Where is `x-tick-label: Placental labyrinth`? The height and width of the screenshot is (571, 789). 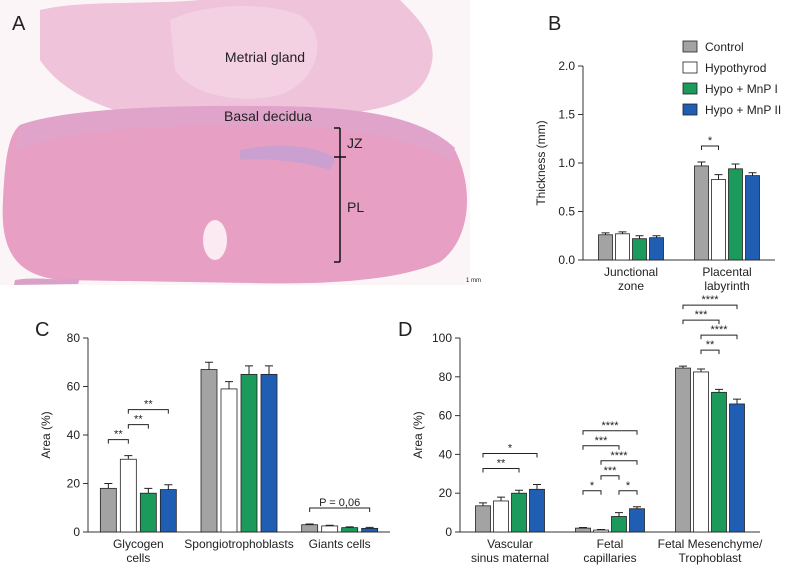
x-tick-label: Placental labyrinth is located at coordinates (726, 279).